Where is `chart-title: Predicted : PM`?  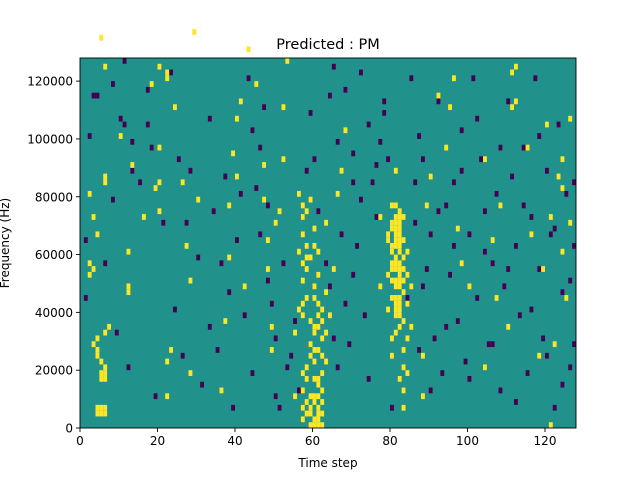
chart-title: Predicted : PM is located at coordinates (327, 45).